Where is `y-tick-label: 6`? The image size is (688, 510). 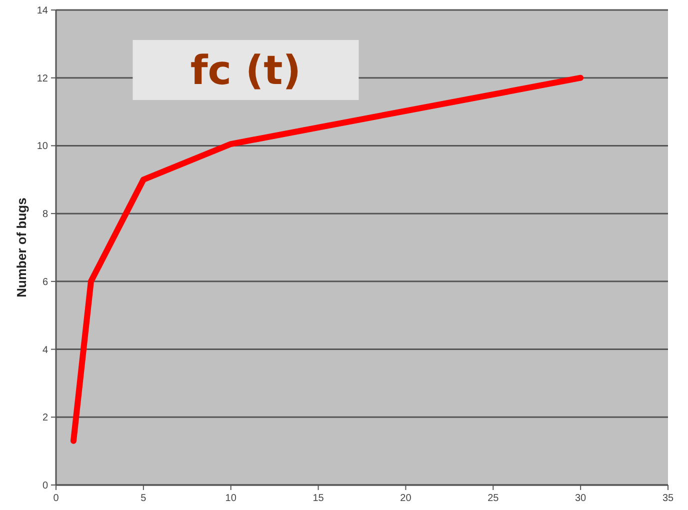 y-tick-label: 6 is located at coordinates (45, 282).